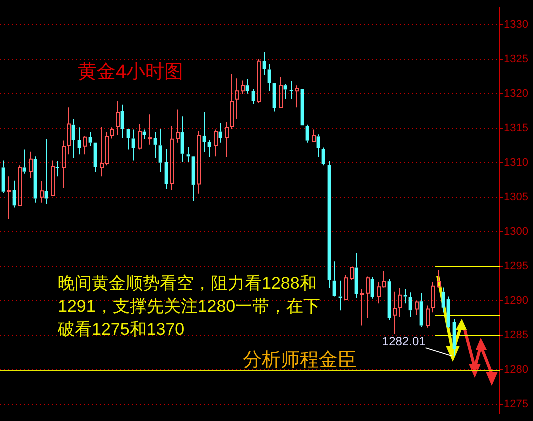  What do you see at coordinates (131, 73) in the screenshot?
I see `text: 黄金4小时图` at bounding box center [131, 73].